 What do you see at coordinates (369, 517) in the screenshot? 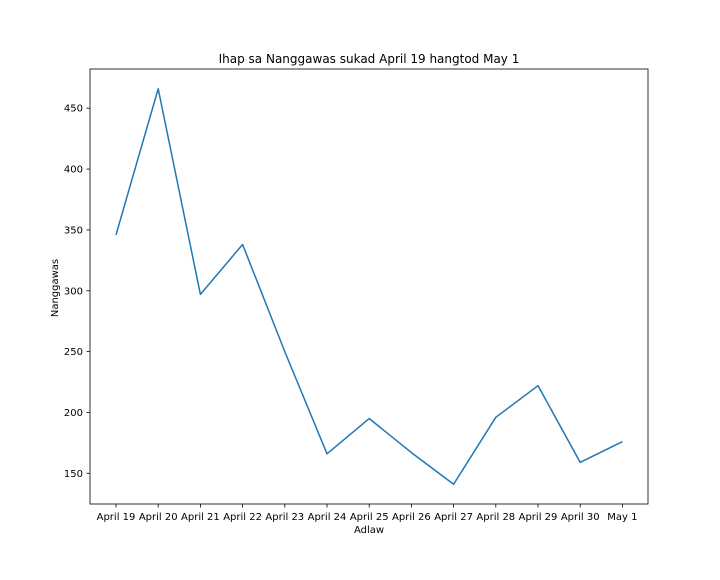
I see `x-tick-label: April 25` at bounding box center [369, 517].